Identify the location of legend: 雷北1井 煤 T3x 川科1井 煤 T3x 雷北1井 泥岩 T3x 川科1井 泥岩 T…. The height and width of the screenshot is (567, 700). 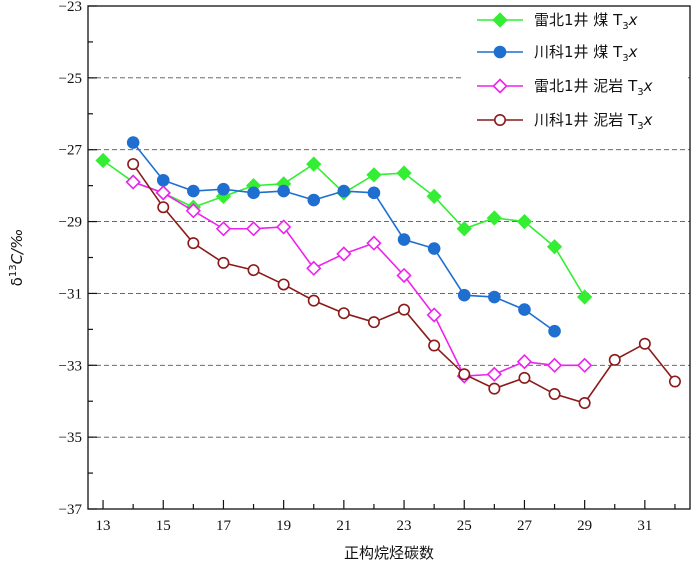
(575, 77).